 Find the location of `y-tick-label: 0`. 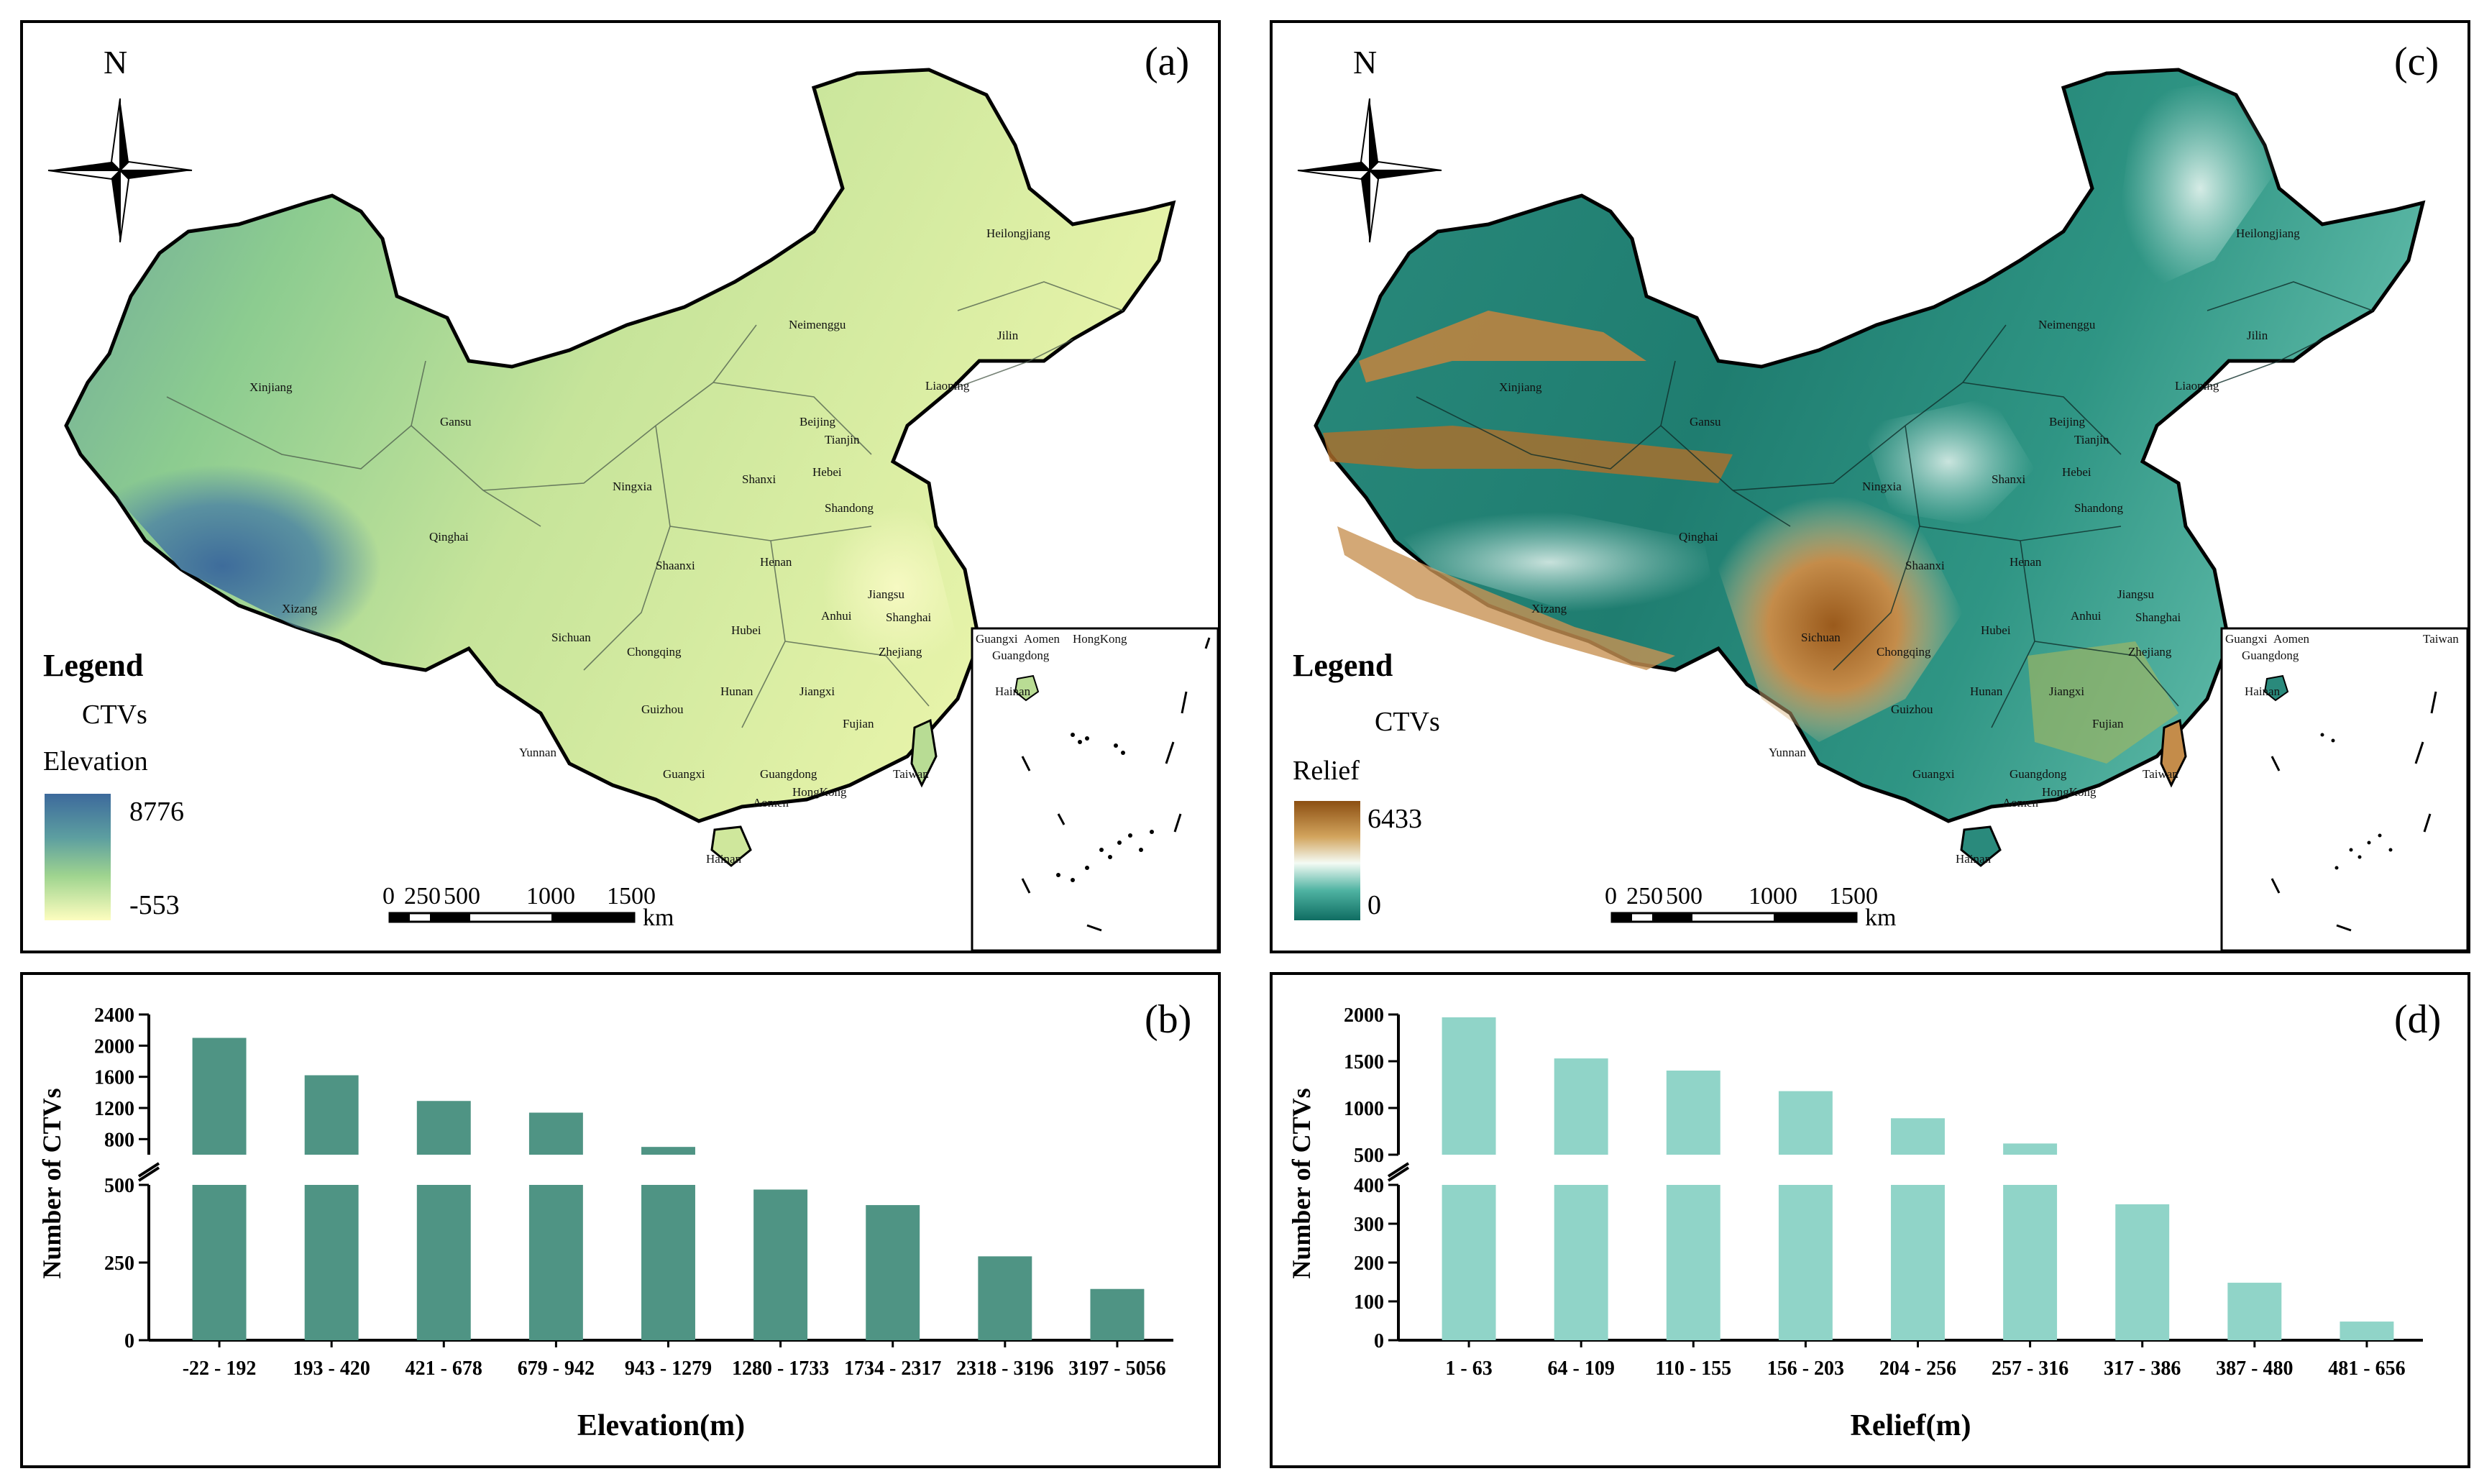

y-tick-label: 0 is located at coordinates (129, 1341).